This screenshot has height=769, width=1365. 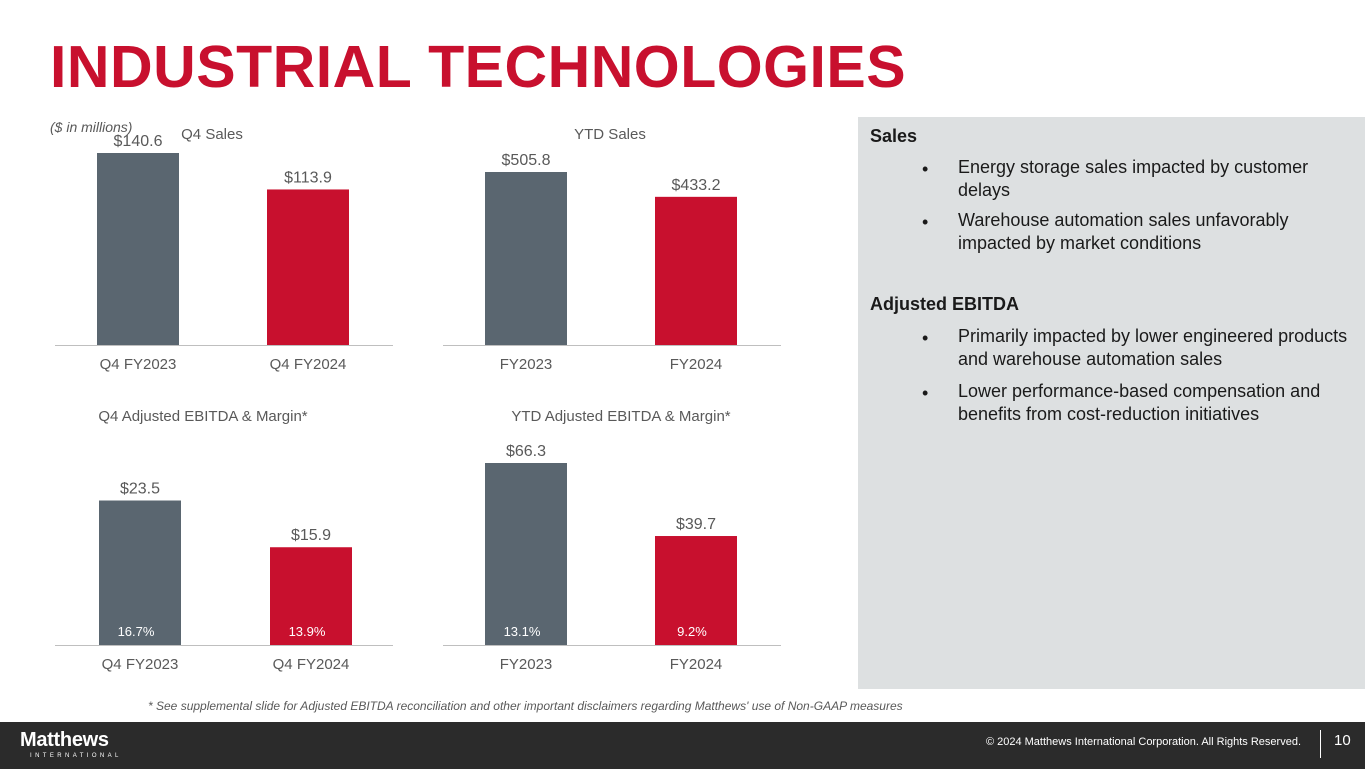 What do you see at coordinates (311, 535) in the screenshot?
I see `data-label: $15.9` at bounding box center [311, 535].